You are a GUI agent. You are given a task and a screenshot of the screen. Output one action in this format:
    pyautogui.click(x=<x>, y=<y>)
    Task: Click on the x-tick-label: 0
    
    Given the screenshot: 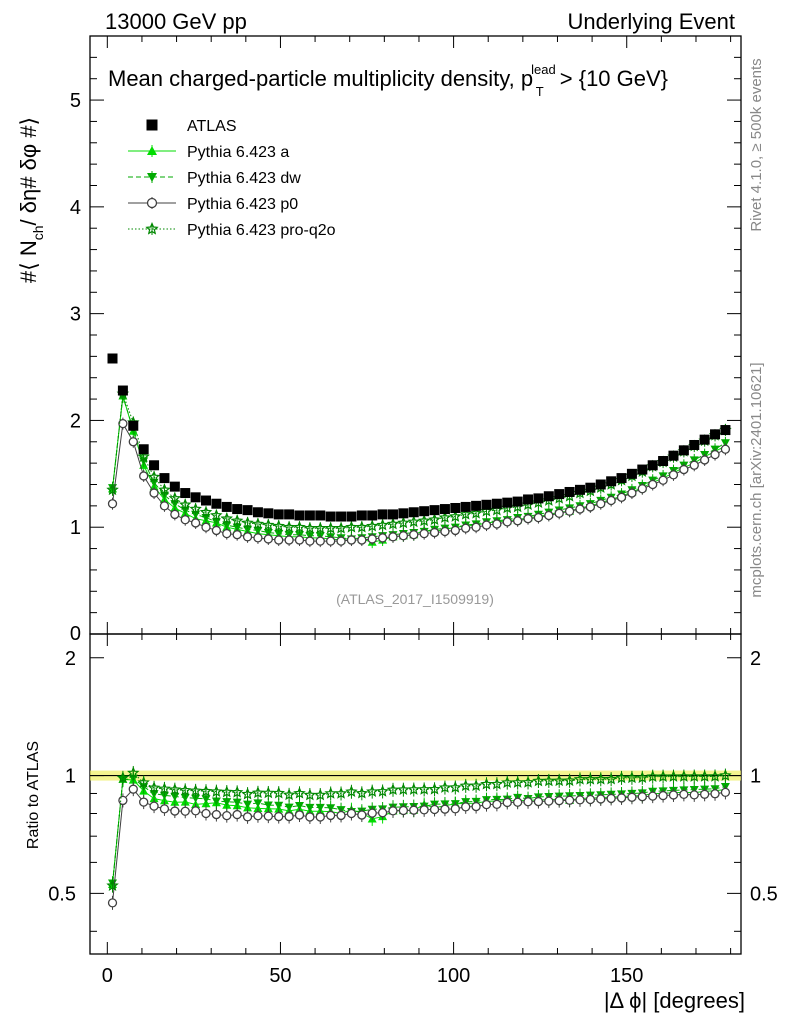 What is the action you would take?
    pyautogui.click(x=107, y=976)
    